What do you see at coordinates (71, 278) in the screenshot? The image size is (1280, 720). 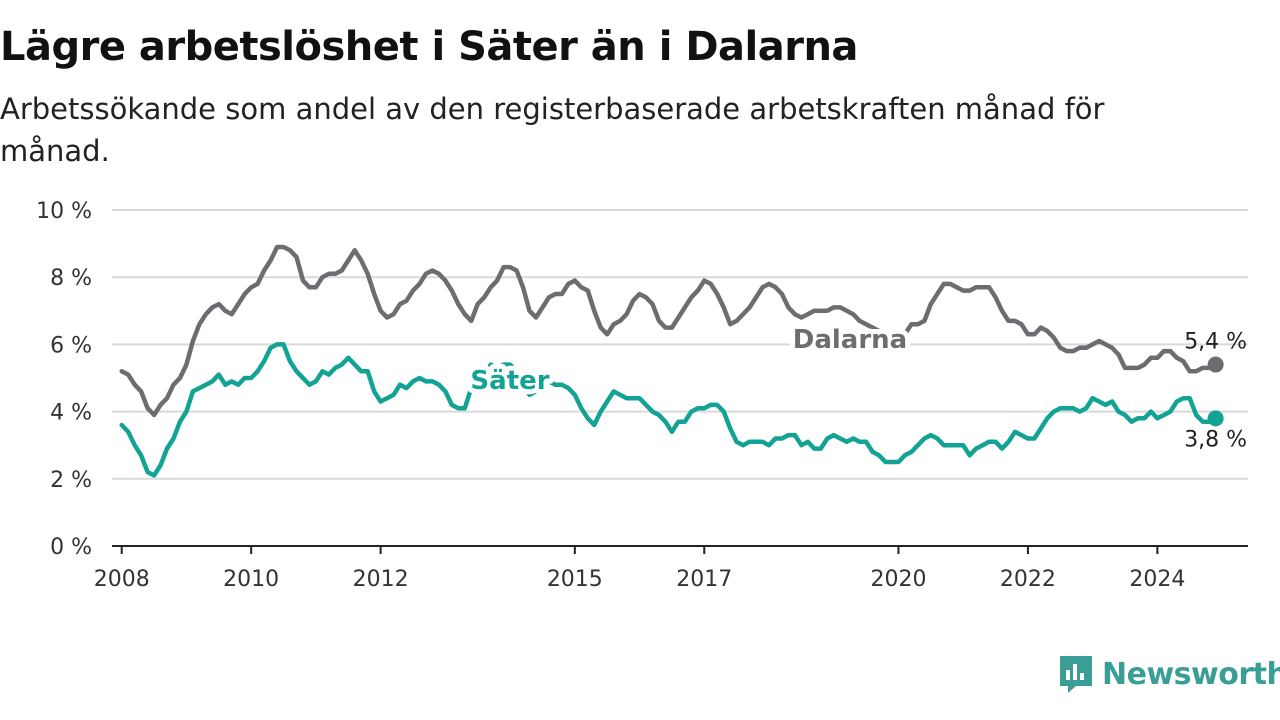 I see `y-tick-label: 8 %` at bounding box center [71, 278].